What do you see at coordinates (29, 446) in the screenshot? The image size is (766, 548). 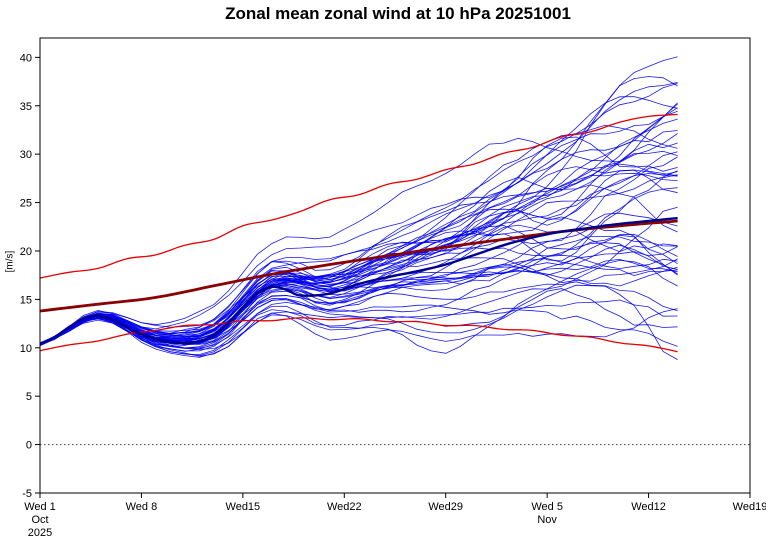 I see `y-tick-label: 0` at bounding box center [29, 446].